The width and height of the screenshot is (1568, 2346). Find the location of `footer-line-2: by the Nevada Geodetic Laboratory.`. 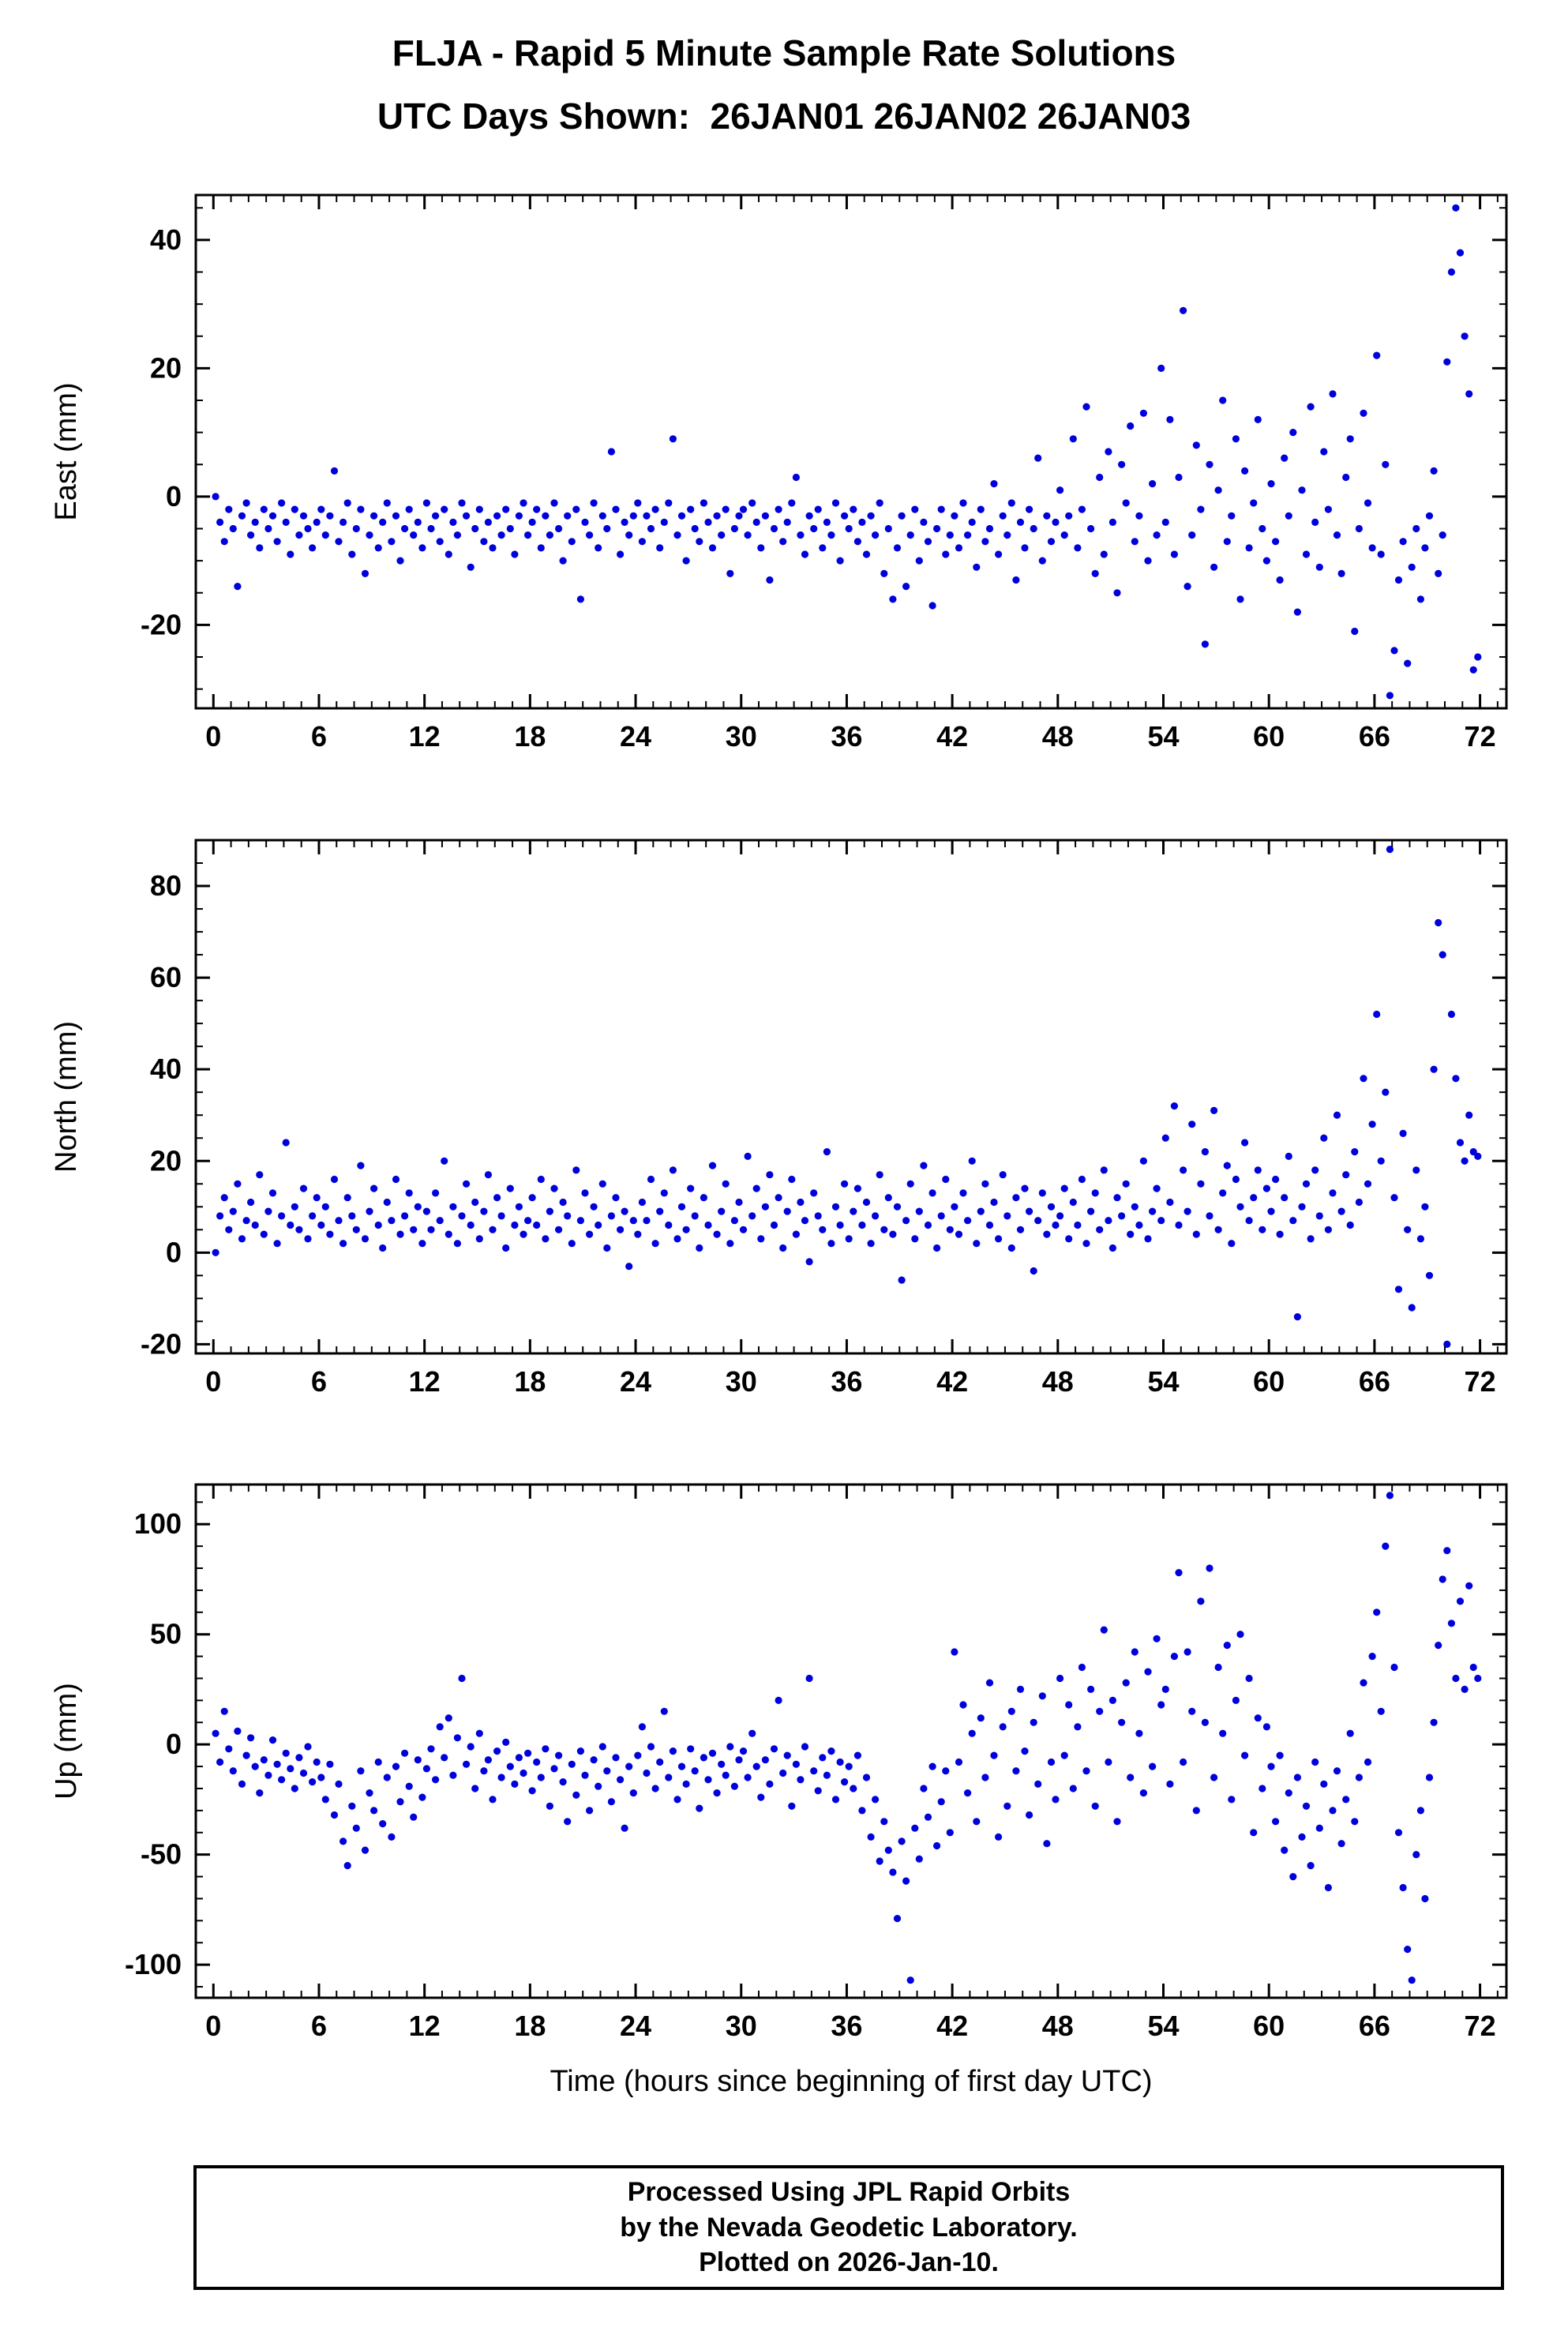

footer-line-2: by the Nevada Geodetic Laboratory. is located at coordinates (849, 2227).